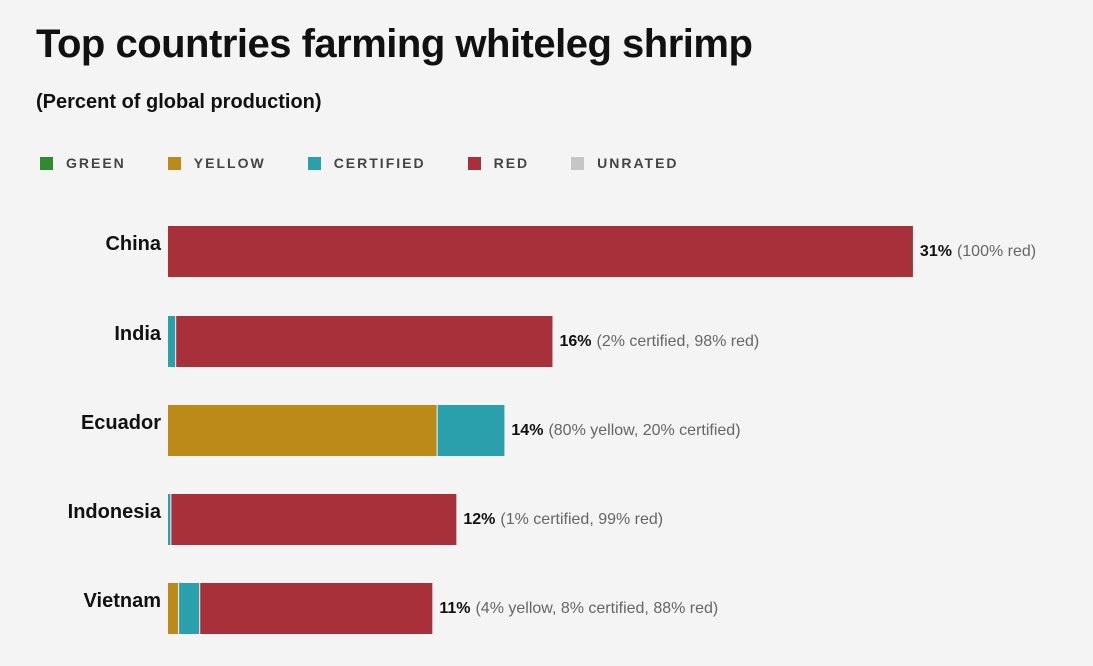 The width and height of the screenshot is (1093, 666). What do you see at coordinates (121, 423) in the screenshot?
I see `category-label-ecuador: Ecuador` at bounding box center [121, 423].